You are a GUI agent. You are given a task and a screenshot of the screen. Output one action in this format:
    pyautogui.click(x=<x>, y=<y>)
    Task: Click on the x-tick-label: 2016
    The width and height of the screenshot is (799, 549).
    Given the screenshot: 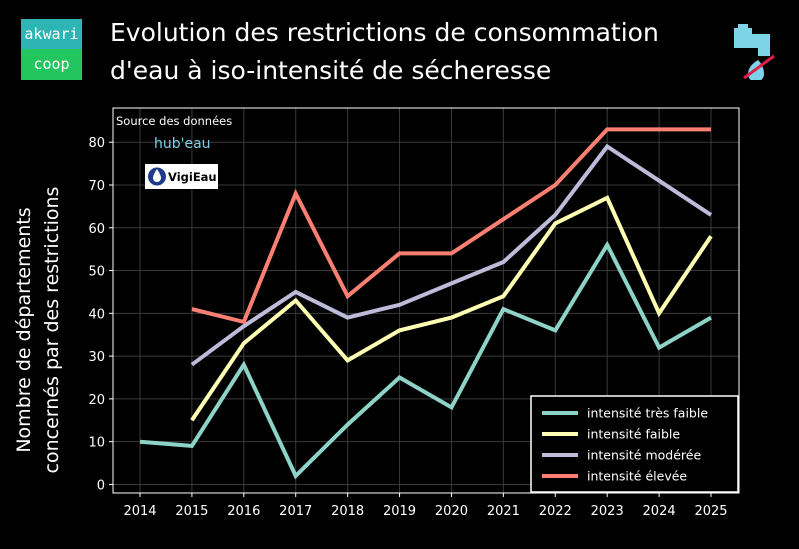 What is the action you would take?
    pyautogui.click(x=243, y=511)
    